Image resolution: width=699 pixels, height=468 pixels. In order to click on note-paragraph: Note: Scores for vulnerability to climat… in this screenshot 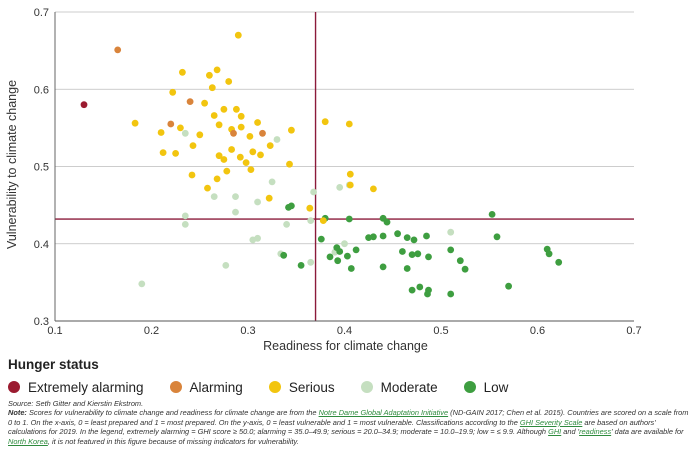, I will do `click(350, 427)`.